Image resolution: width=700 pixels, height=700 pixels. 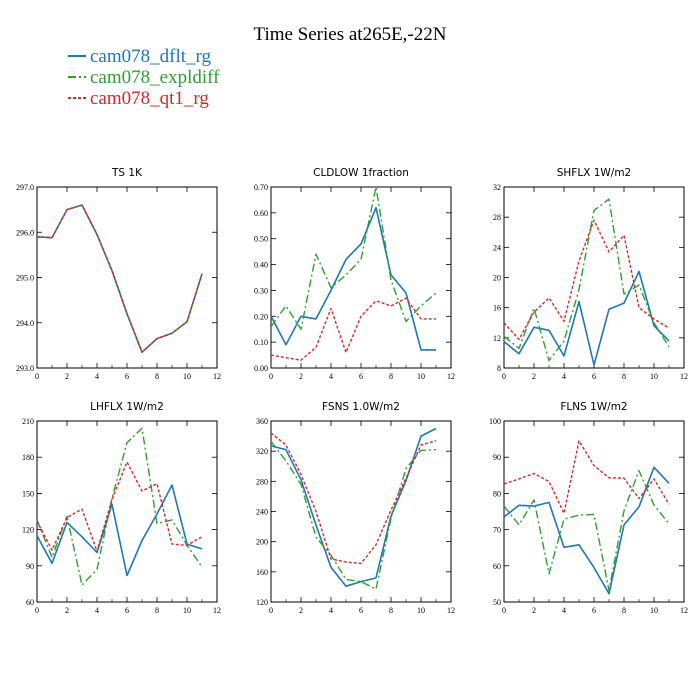 I want to click on y-tick-label: 294.0, so click(x=25, y=323).